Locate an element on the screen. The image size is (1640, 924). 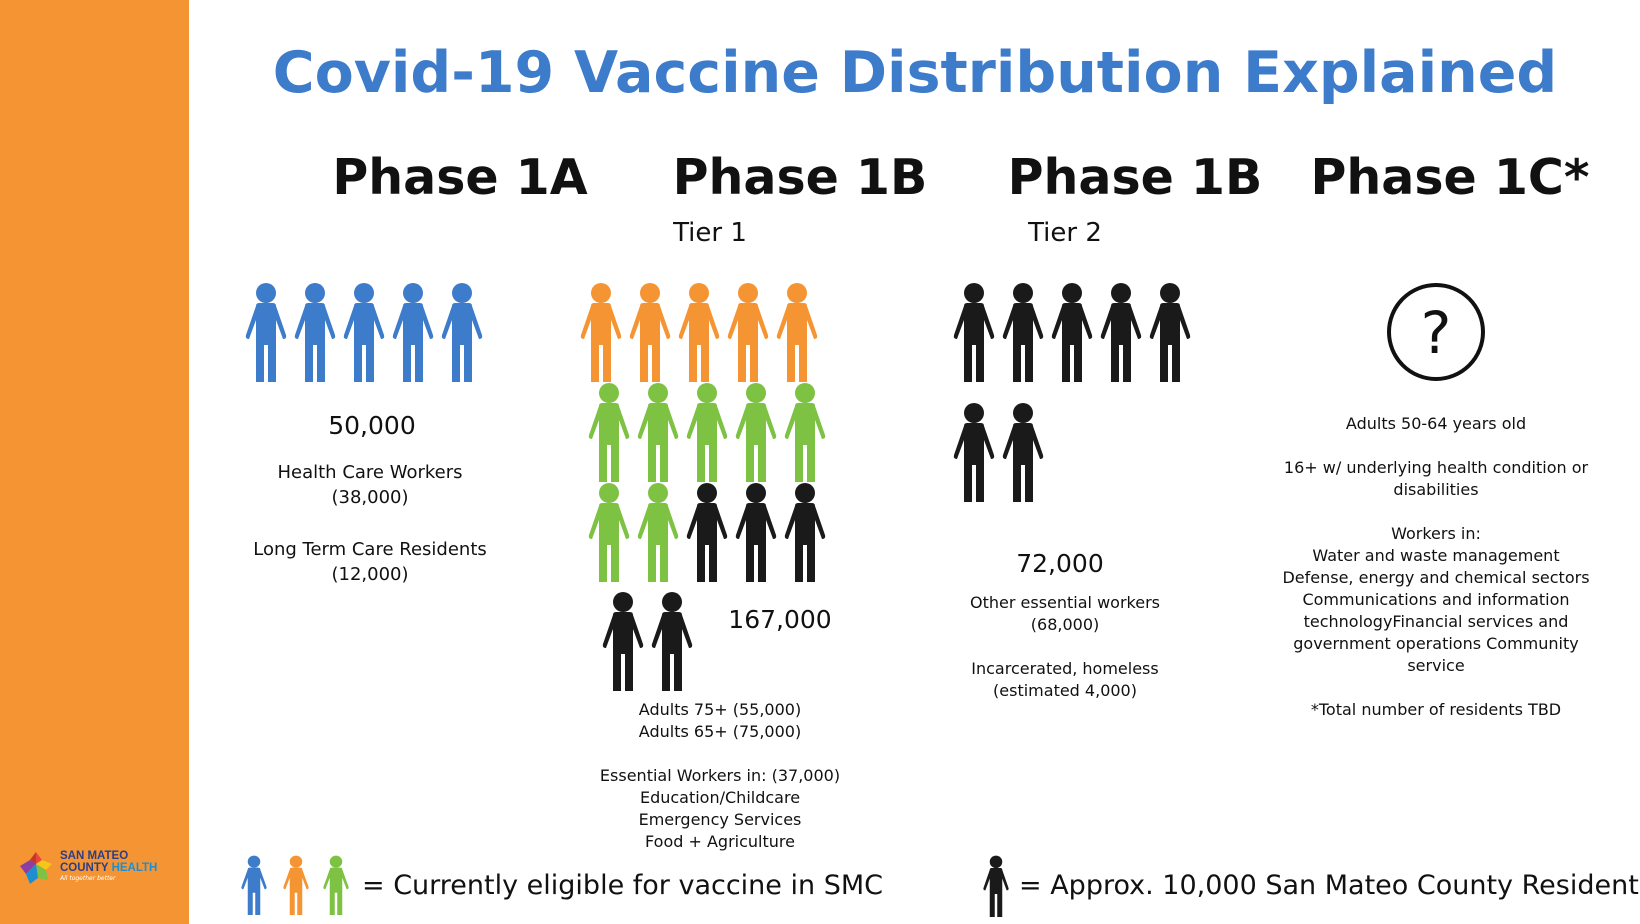
phase-1a-figures is located at coordinates (372, 332).